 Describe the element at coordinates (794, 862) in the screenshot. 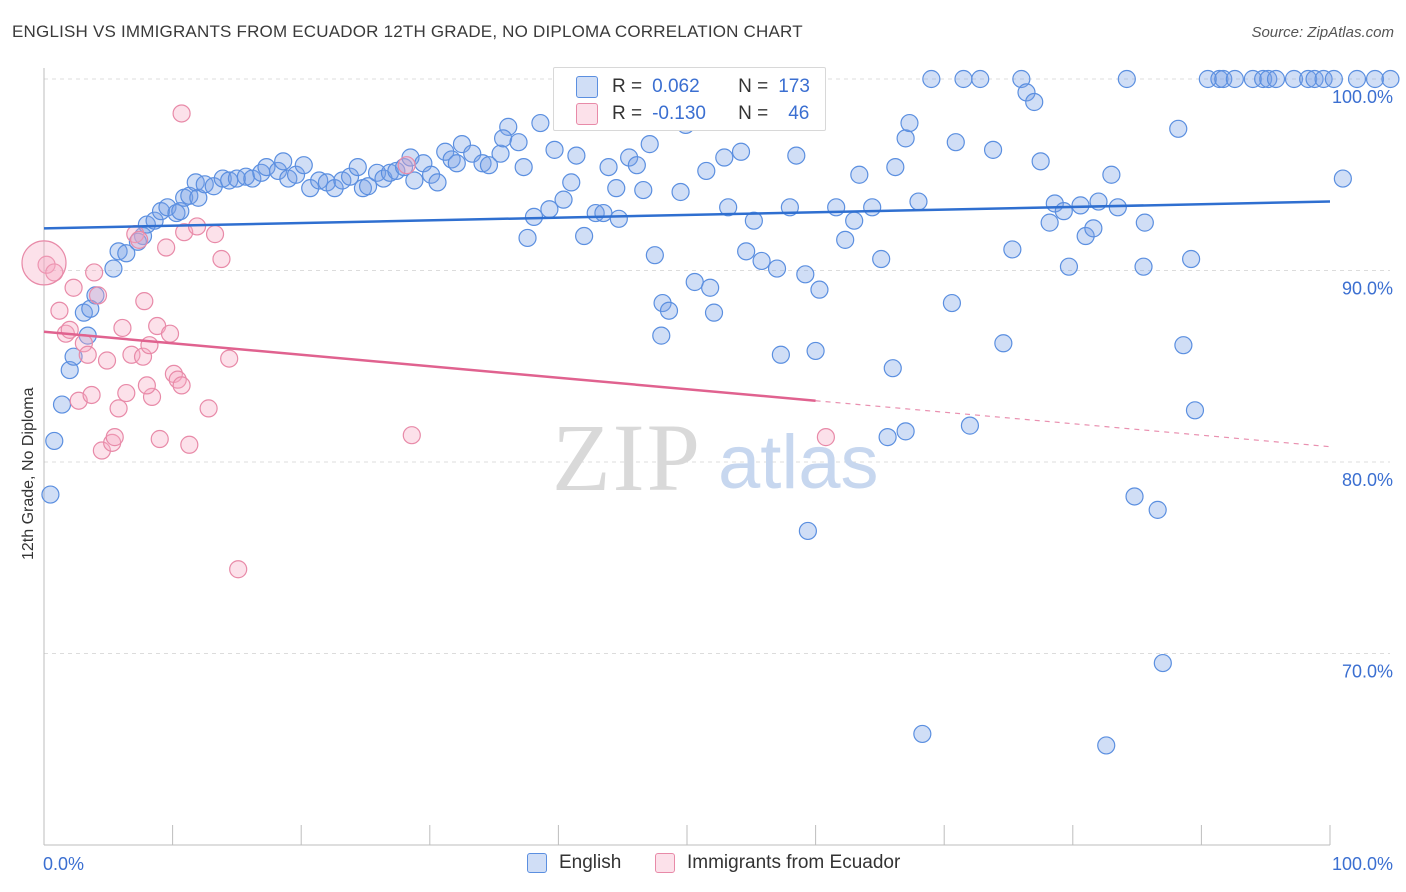

I see `legend-label-ecuador: Immigrants from Ecuador` at that location.